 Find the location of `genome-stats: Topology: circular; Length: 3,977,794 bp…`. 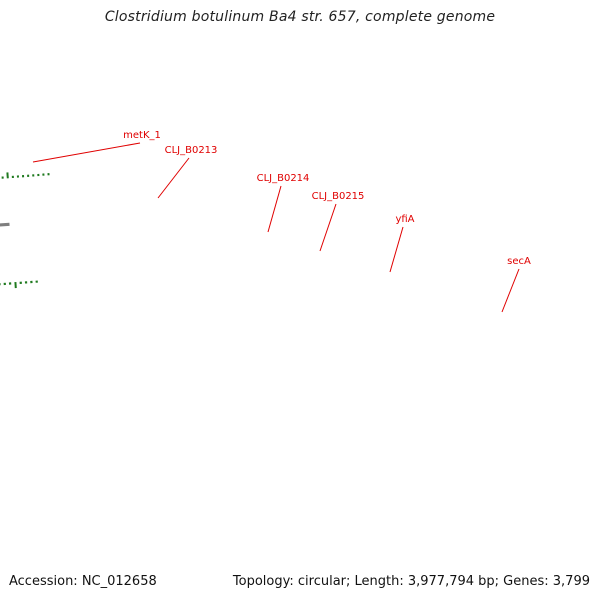

genome-stats: Topology: circular; Length: 3,977,794 bp… is located at coordinates (411, 581).